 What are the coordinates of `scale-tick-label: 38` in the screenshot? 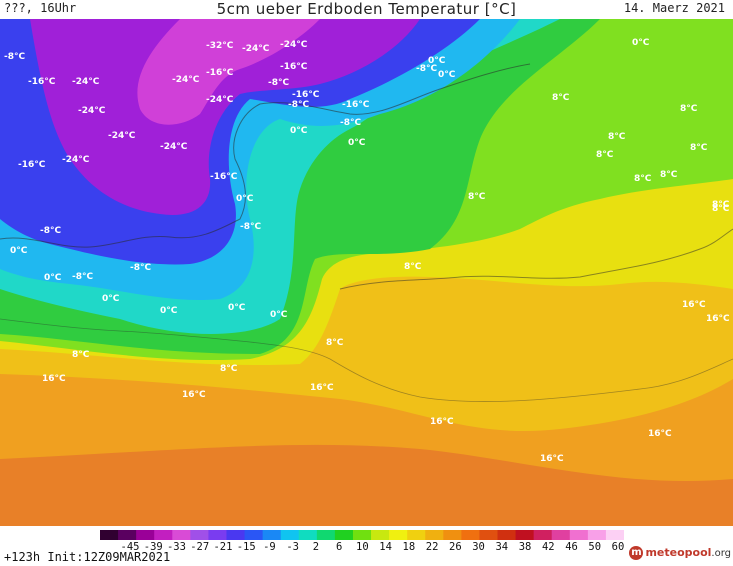 It's located at (525, 547).